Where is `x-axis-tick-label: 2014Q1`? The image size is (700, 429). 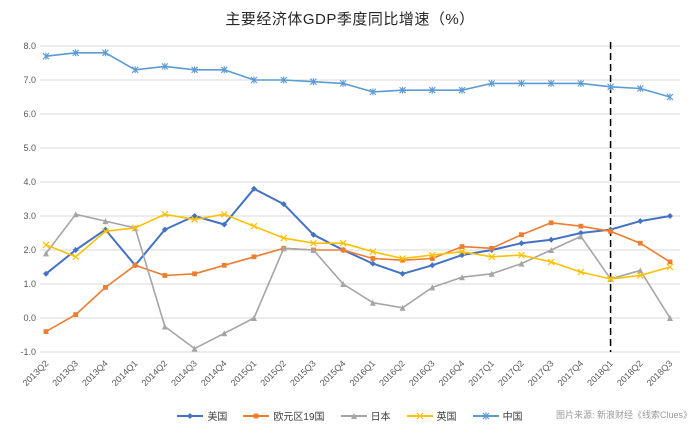
x-axis-tick-label: 2014Q1 is located at coordinates (125, 373).